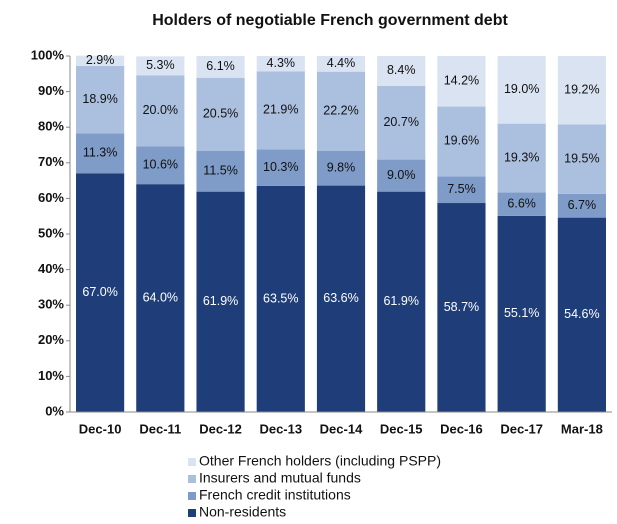 The height and width of the screenshot is (524, 617). I want to click on value-label: 6.7%, so click(582, 205).